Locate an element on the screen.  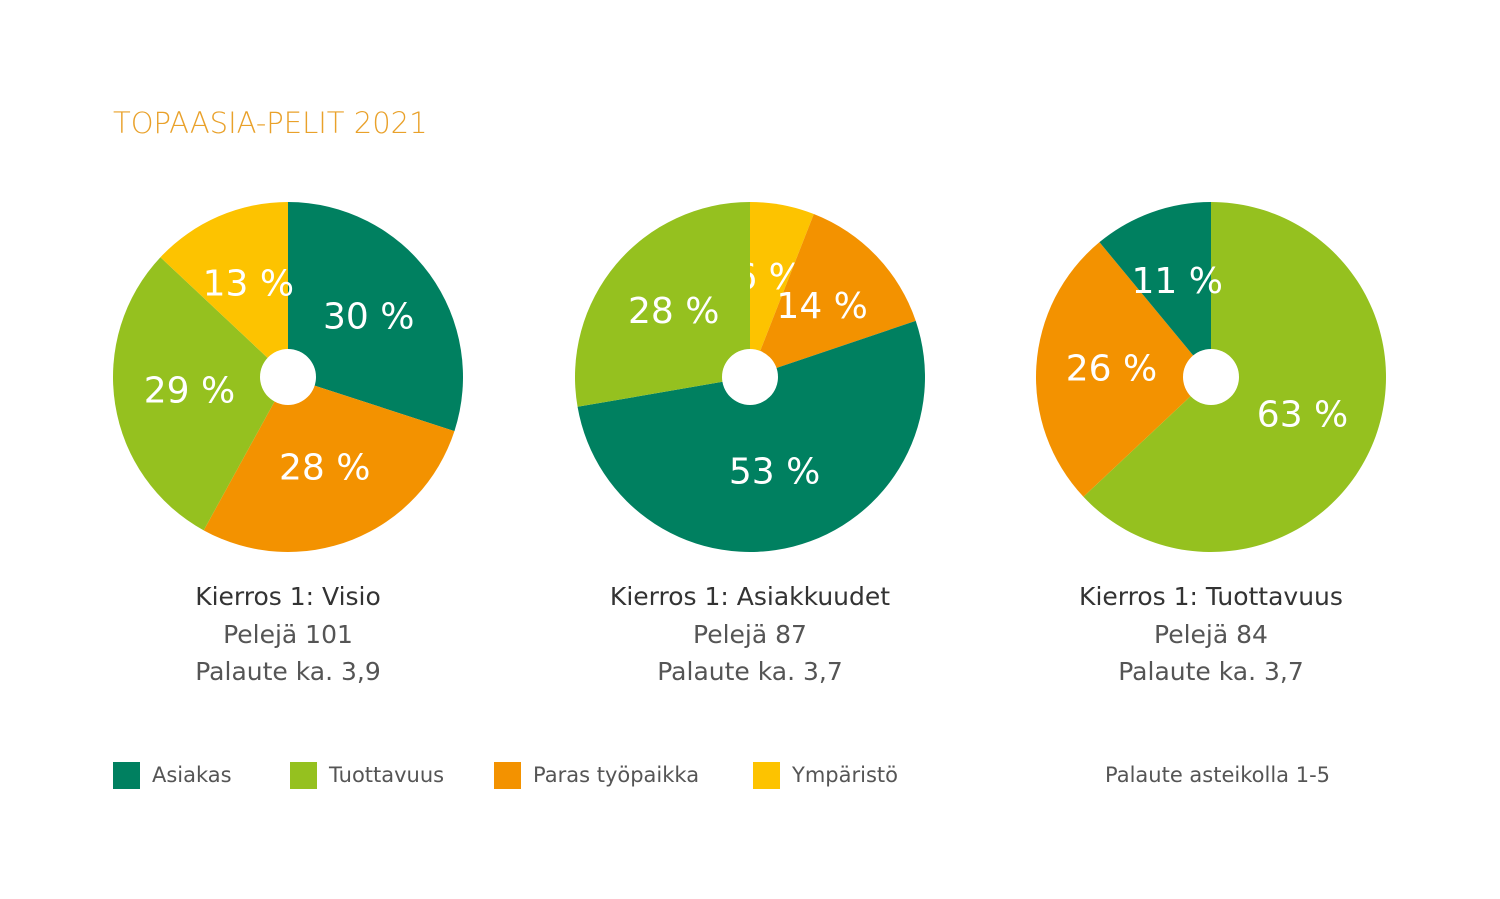
slice-label: 13 % is located at coordinates (248, 283).